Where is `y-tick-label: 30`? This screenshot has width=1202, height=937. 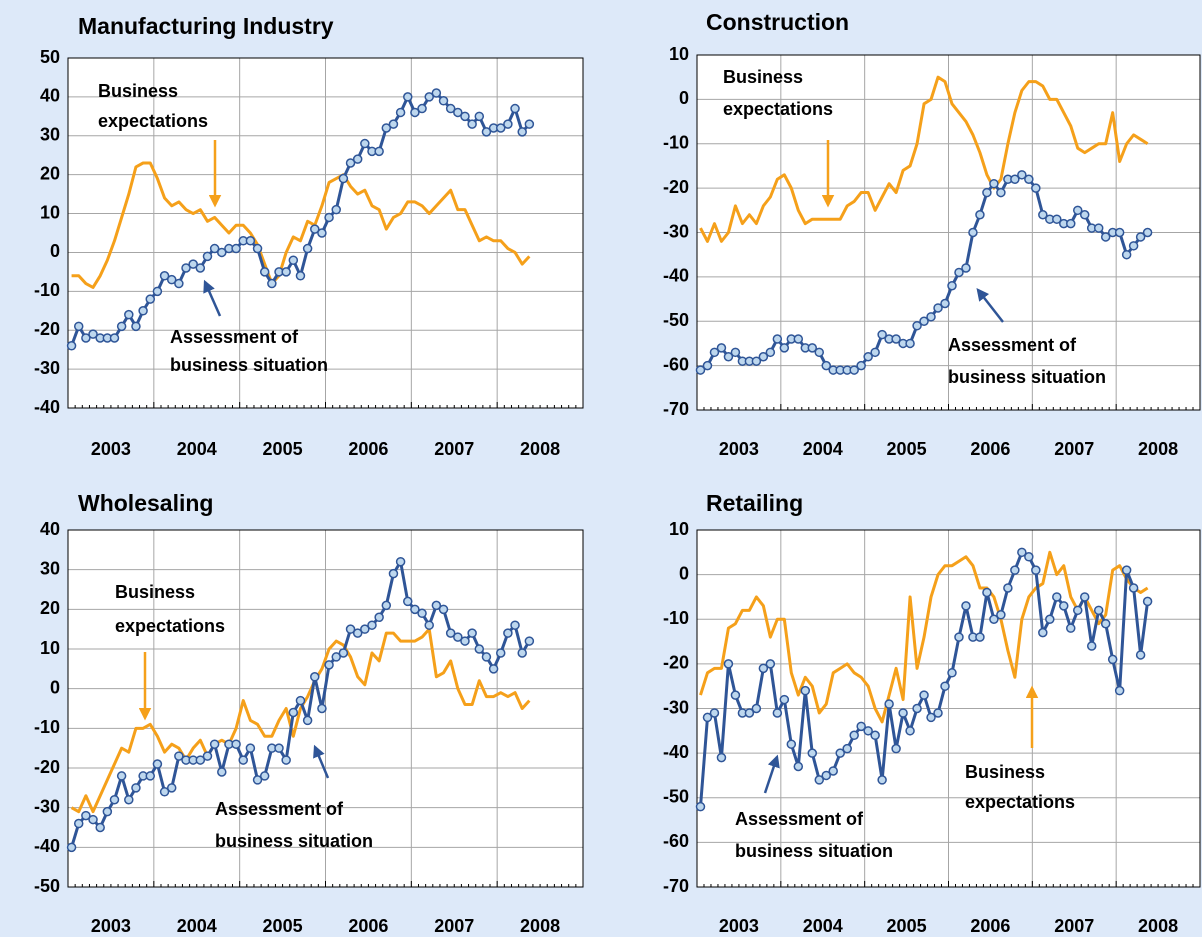 y-tick-label: 30 is located at coordinates (50, 135).